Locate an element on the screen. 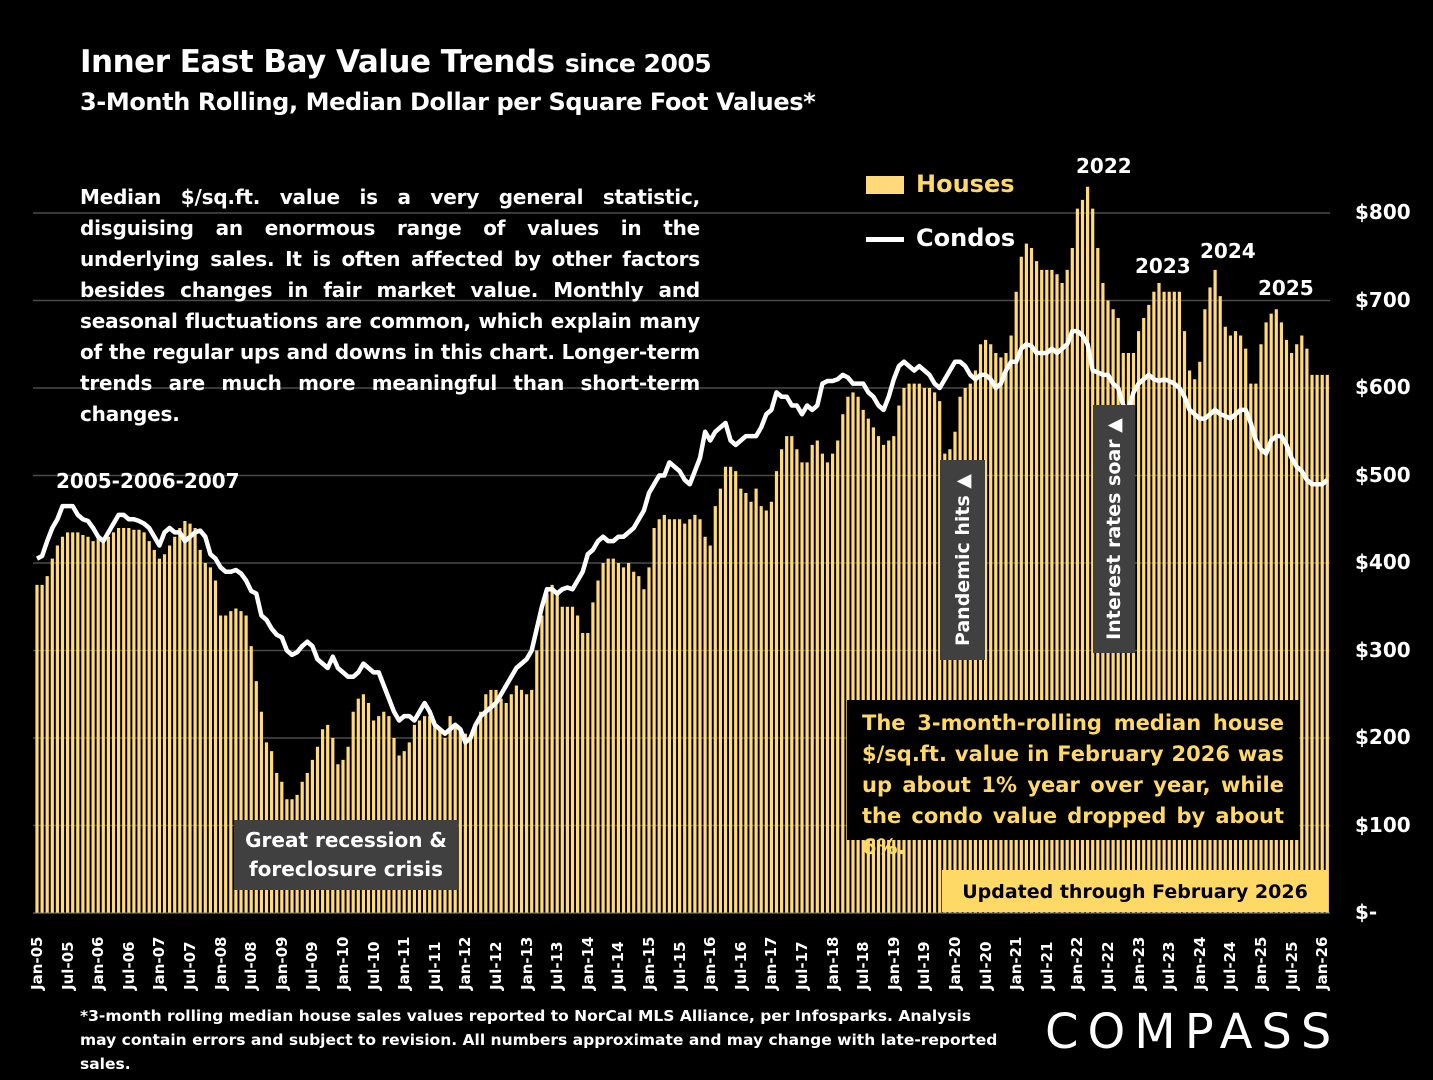 Image resolution: width=1433 pixels, height=1080 pixels. legend-condos: Condos is located at coordinates (940, 238).